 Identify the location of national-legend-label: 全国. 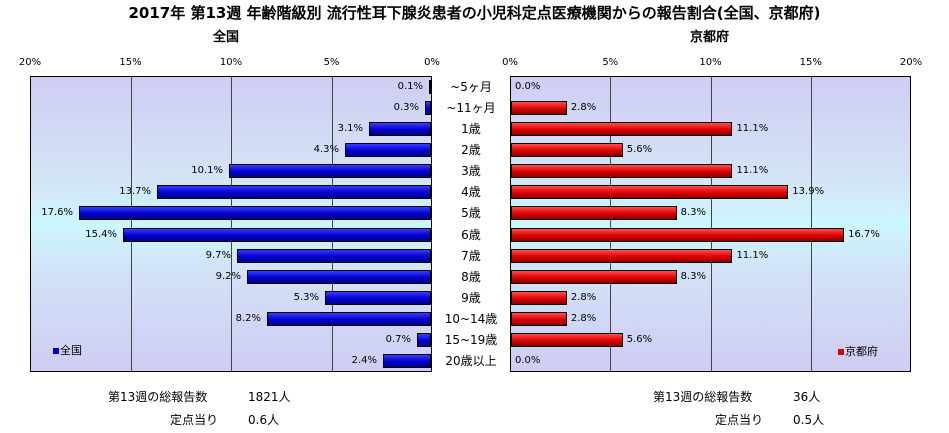
(71, 350).